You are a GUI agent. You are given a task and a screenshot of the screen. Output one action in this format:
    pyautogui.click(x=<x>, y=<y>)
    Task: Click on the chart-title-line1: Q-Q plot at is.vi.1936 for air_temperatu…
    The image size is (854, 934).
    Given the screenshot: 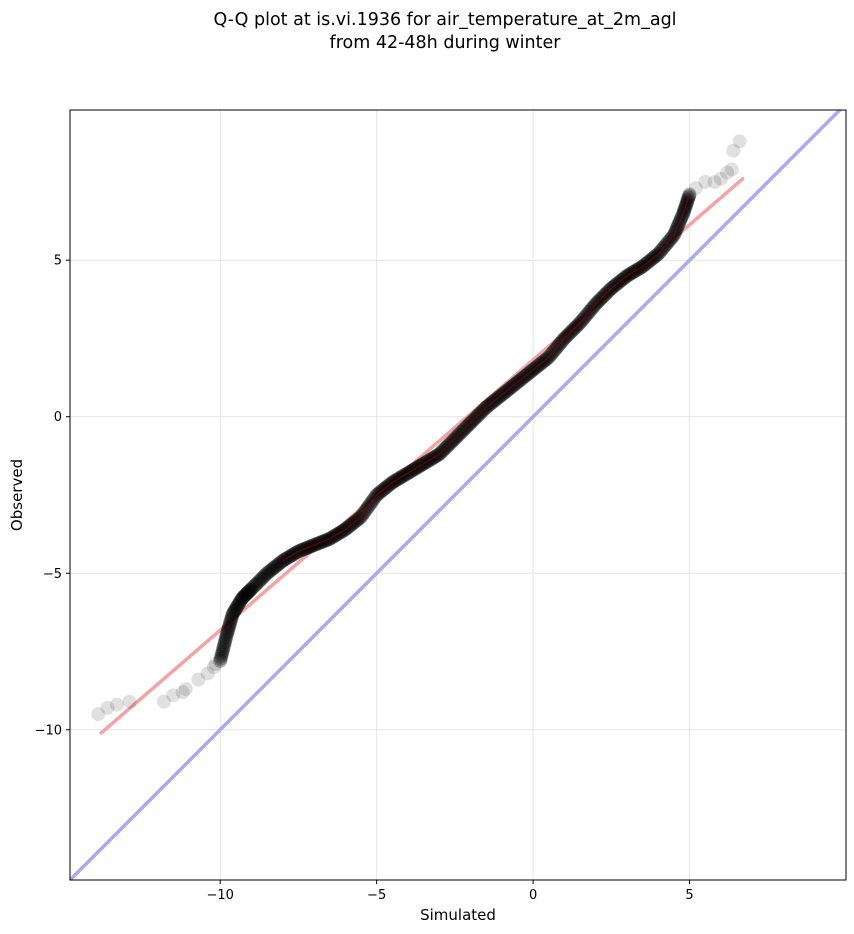 What is the action you would take?
    pyautogui.click(x=444, y=20)
    